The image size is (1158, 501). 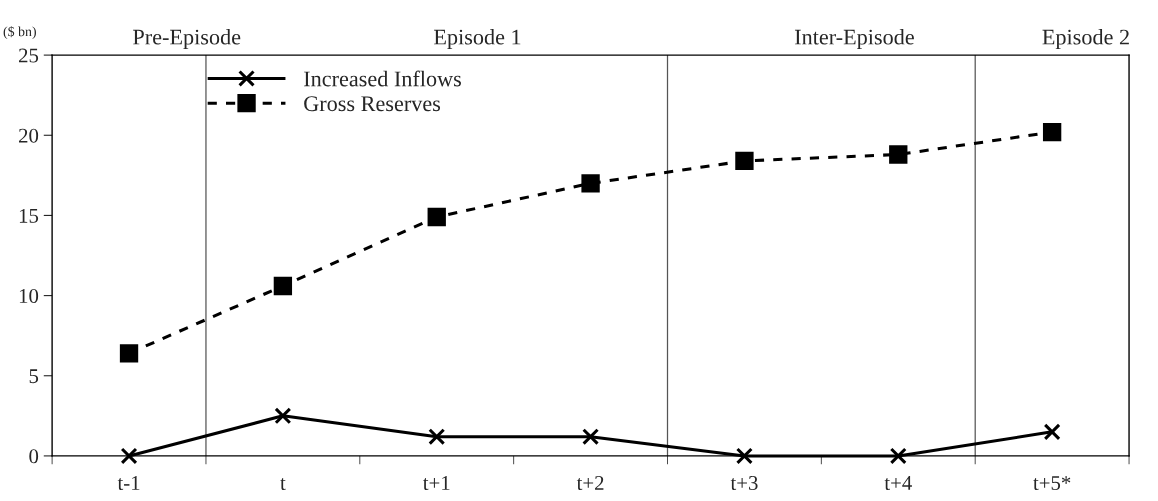 What do you see at coordinates (34, 456) in the screenshot?
I see `y-tick-label: 0` at bounding box center [34, 456].